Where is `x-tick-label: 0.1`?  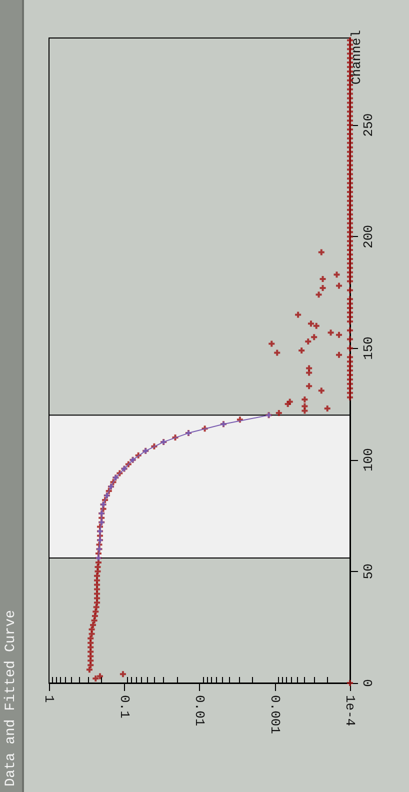 x-tick-label: 0.1 is located at coordinates (124, 707).